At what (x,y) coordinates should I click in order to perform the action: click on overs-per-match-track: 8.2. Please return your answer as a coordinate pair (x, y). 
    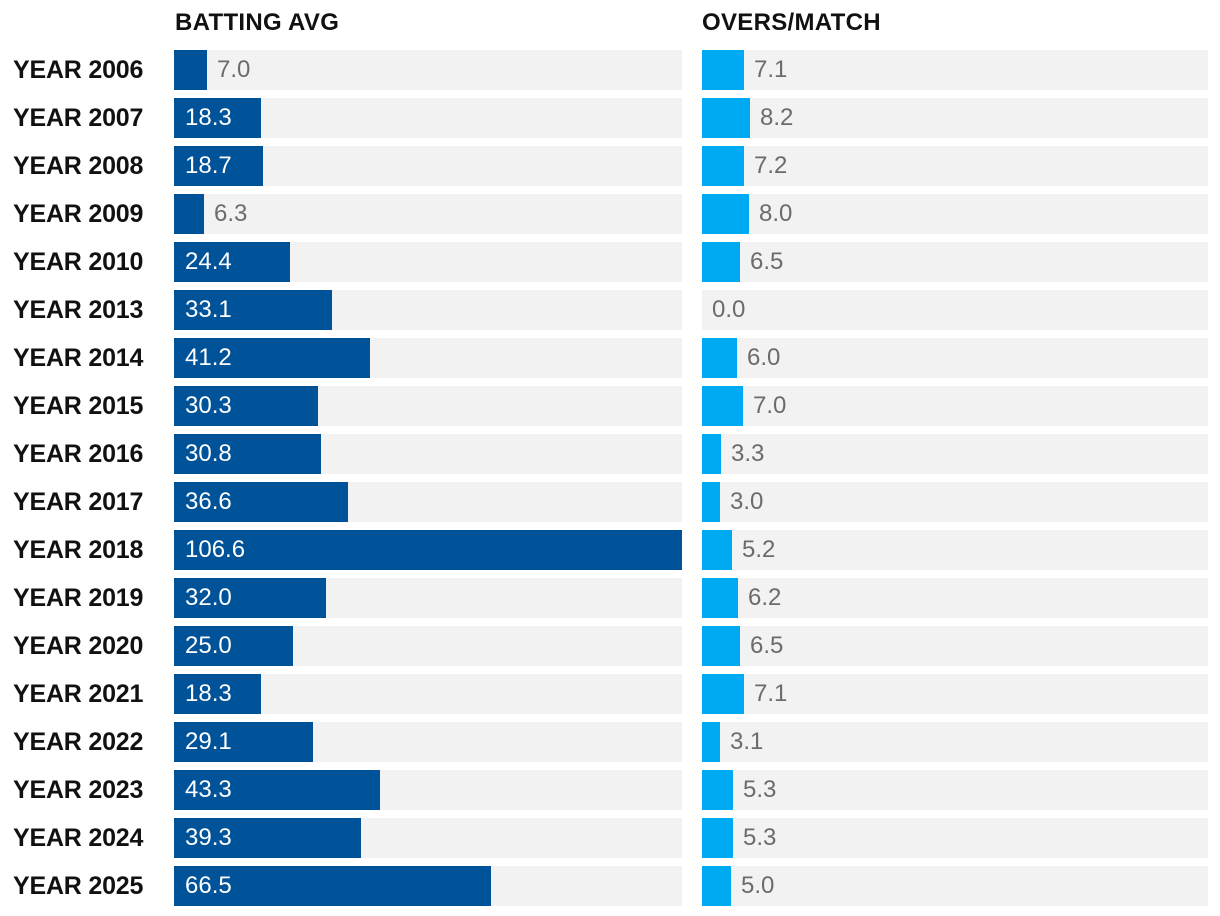
    Looking at the image, I should click on (955, 118).